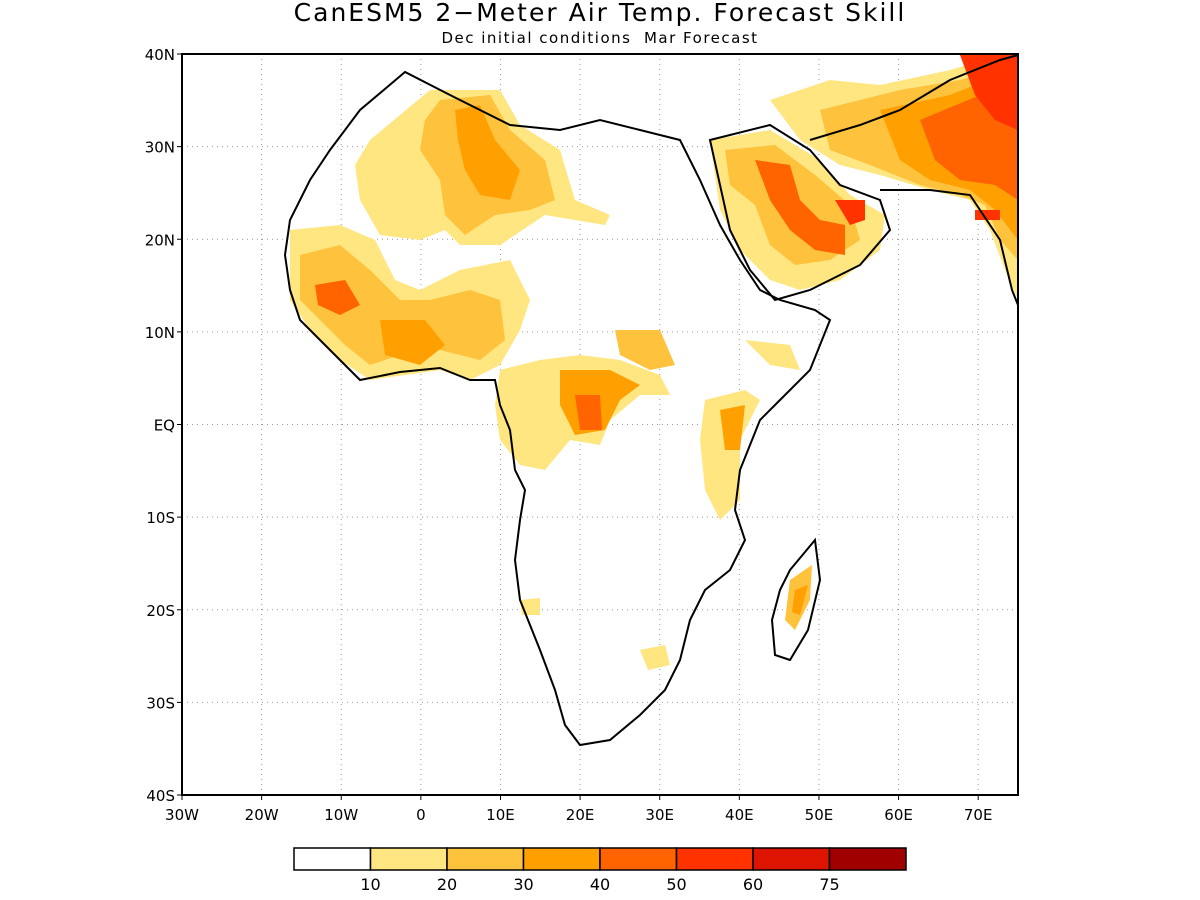  Describe the element at coordinates (500, 815) in the screenshot. I see `lon-tick-label: 10E` at that location.